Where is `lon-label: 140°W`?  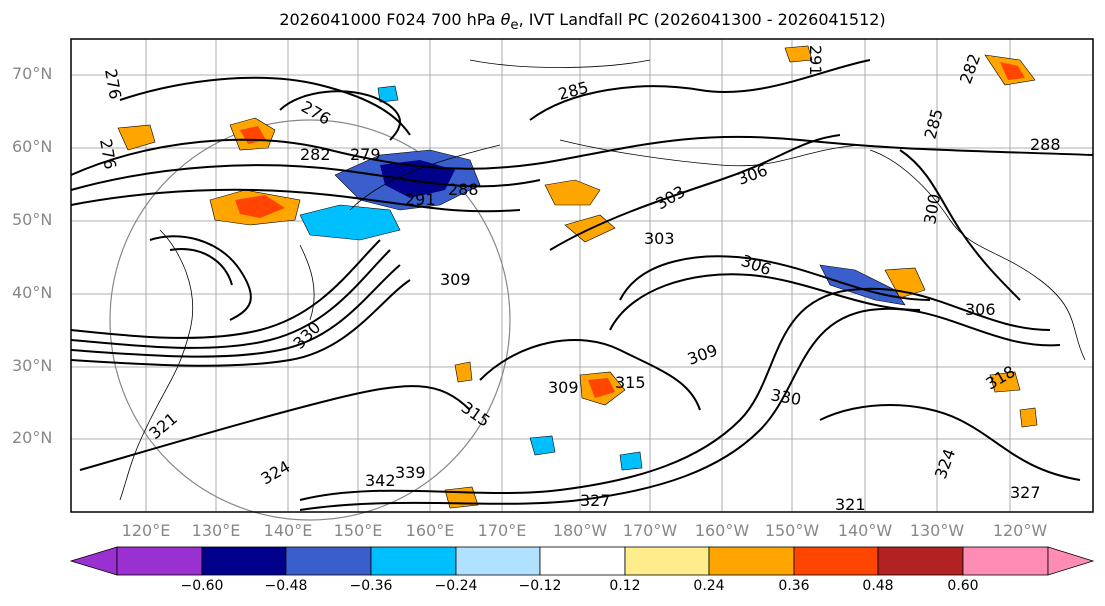
lon-label: 140°W is located at coordinates (865, 530).